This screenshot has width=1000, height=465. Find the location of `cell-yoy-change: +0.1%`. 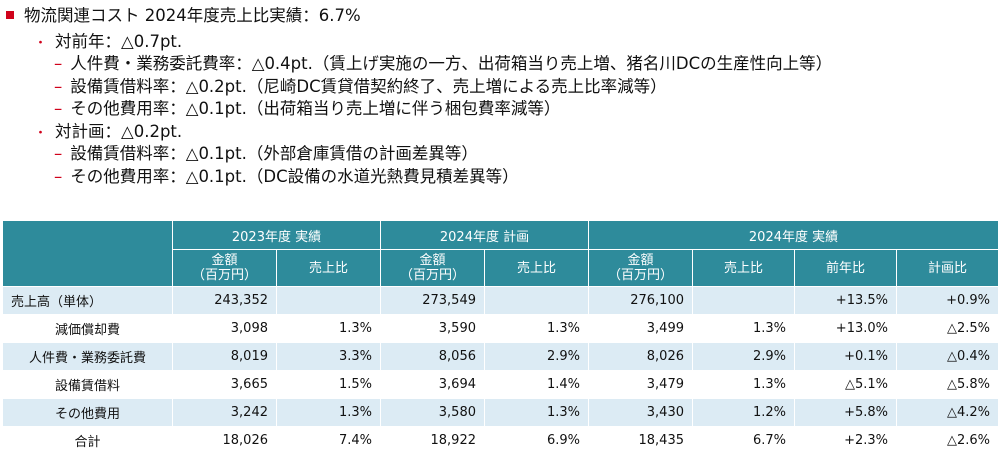

cell-yoy-change: +0.1% is located at coordinates (845, 356).